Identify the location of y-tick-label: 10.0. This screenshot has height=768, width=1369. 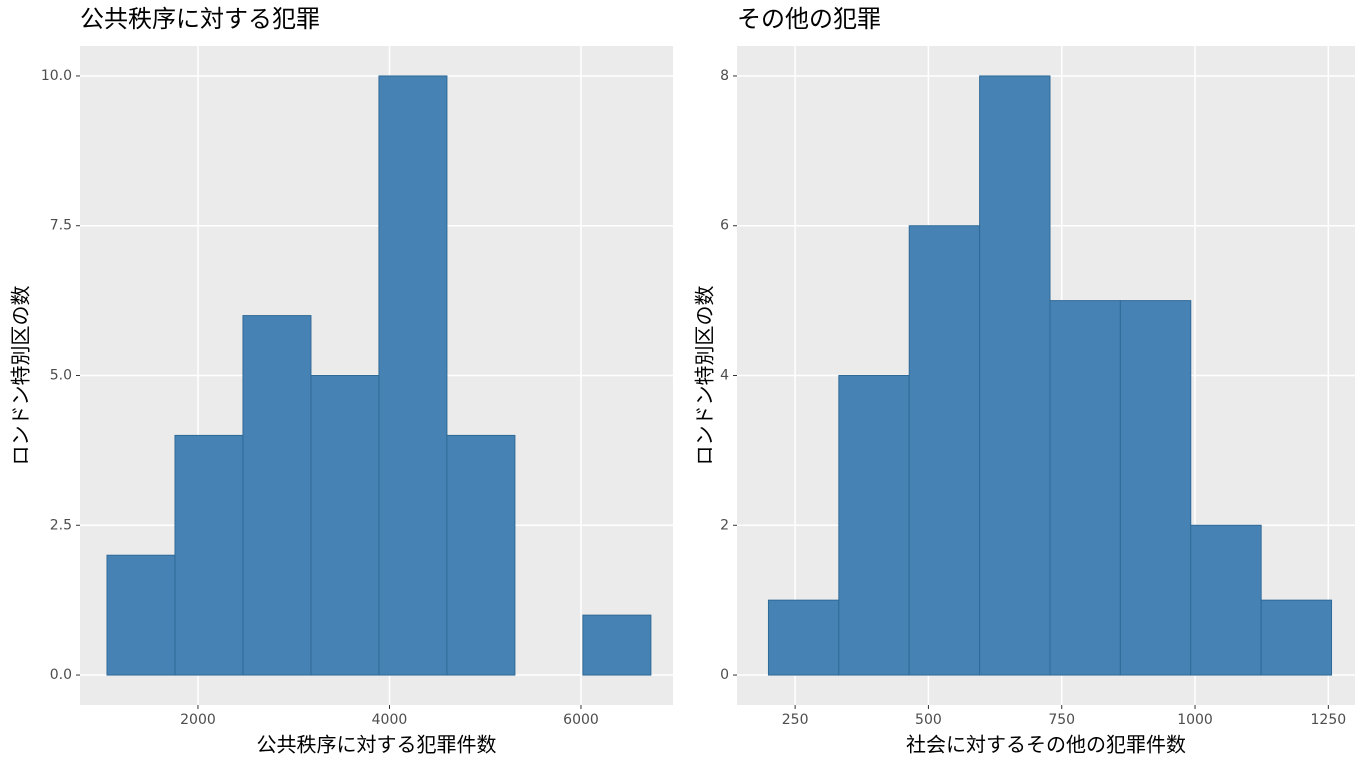
(56, 76).